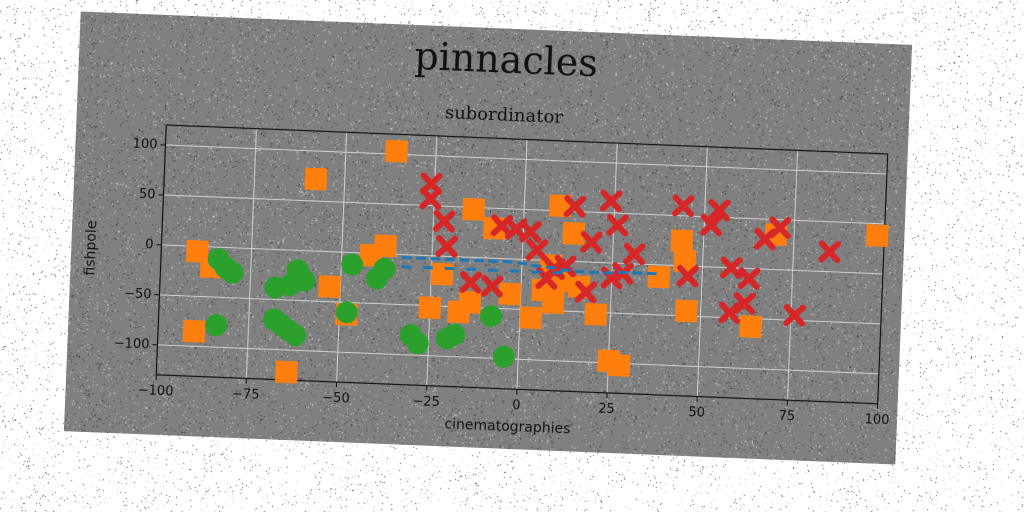 The height and width of the screenshot is (512, 1024). I want to click on y-tick-label: −100, so click(131, 344).